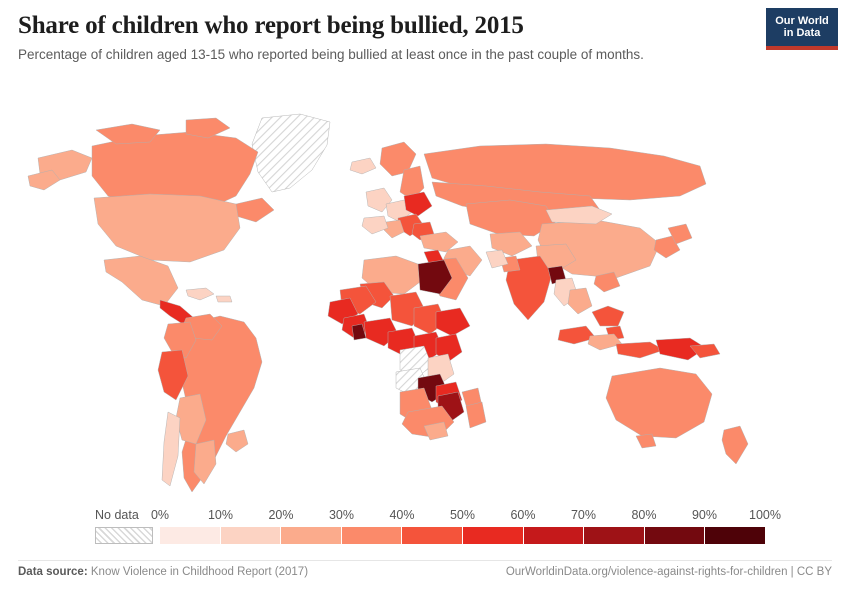 Image resolution: width=850 pixels, height=600 pixels. Describe the element at coordinates (173, 375) in the screenshot. I see `country-peru` at that location.